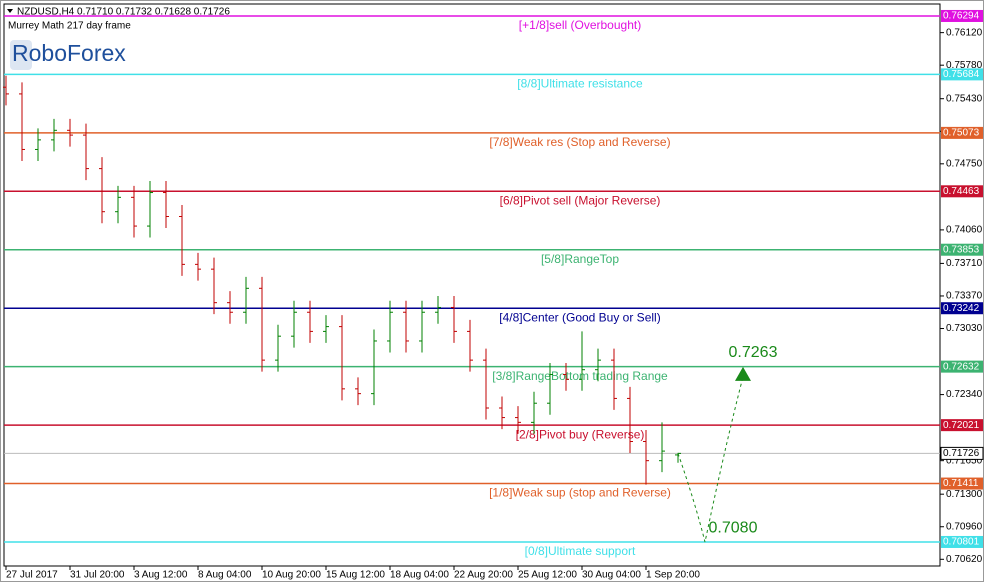 The width and height of the screenshot is (984, 582). What do you see at coordinates (753, 352) in the screenshot?
I see `forecast-label: 0.7263` at bounding box center [753, 352].